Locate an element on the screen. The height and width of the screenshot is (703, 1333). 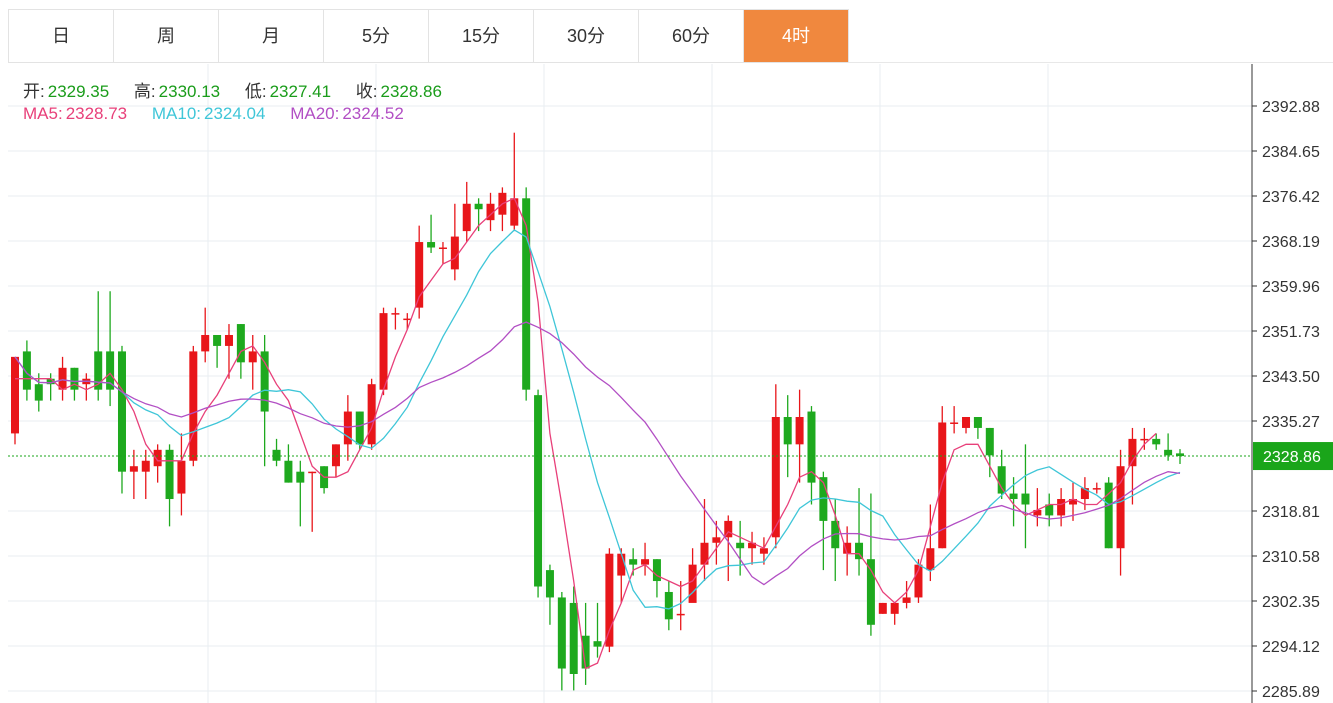
low-value: 2327.41 is located at coordinates (300, 91).